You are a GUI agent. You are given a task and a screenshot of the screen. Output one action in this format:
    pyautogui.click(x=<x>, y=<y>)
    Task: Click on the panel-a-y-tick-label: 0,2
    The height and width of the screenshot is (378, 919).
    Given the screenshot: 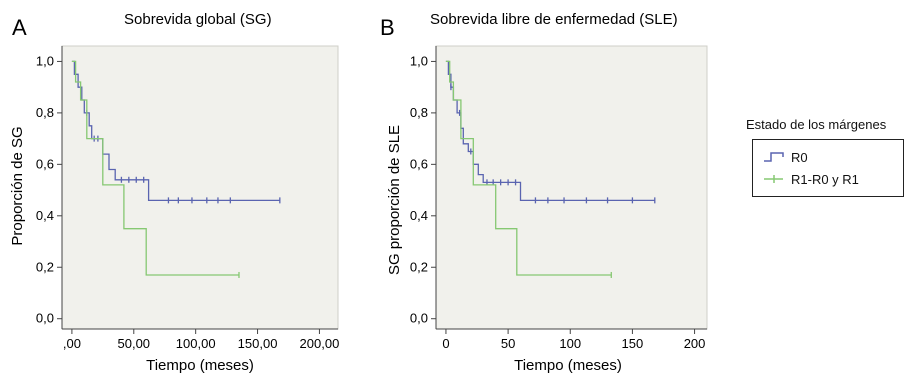 What is the action you would take?
    pyautogui.click(x=45, y=266)
    